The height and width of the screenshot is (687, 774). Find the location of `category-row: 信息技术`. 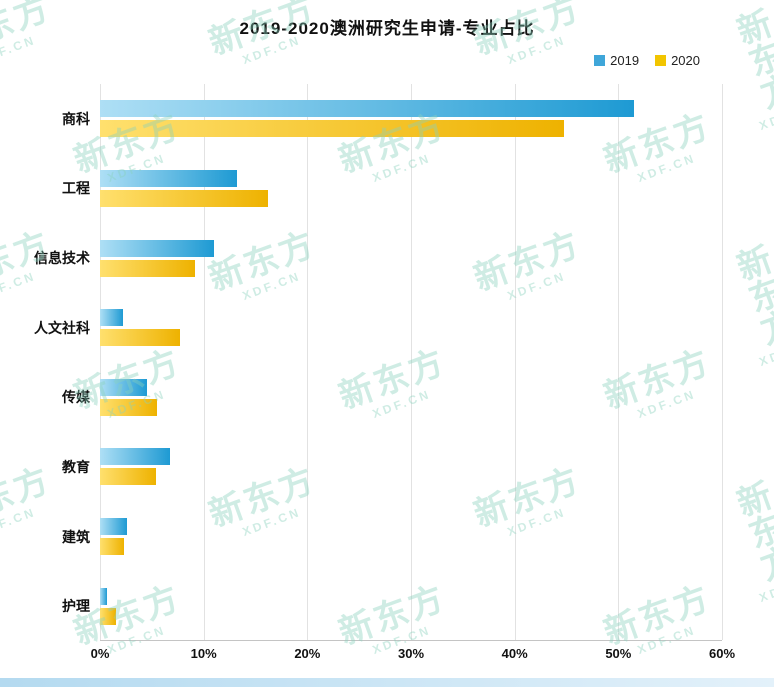

category-row: 信息技术 is located at coordinates (361, 258).